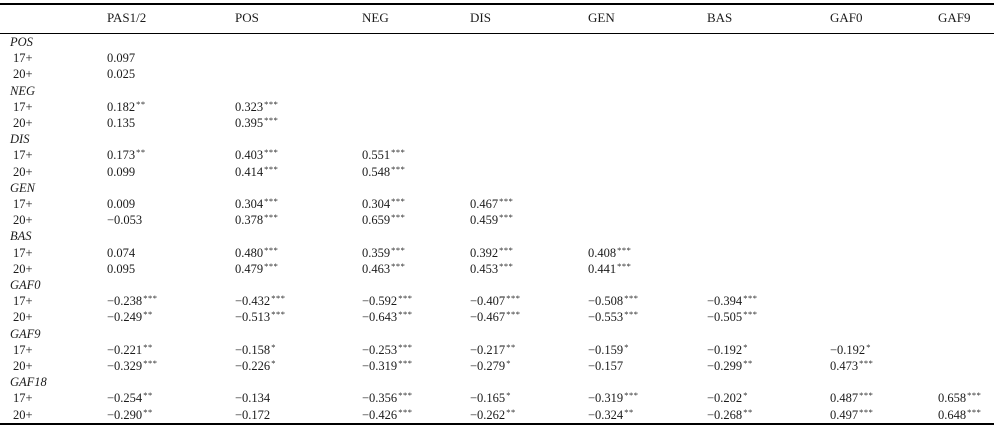 This screenshot has width=994, height=431. Describe the element at coordinates (121, 123) in the screenshot. I see `correlation-value: 0.135` at that location.